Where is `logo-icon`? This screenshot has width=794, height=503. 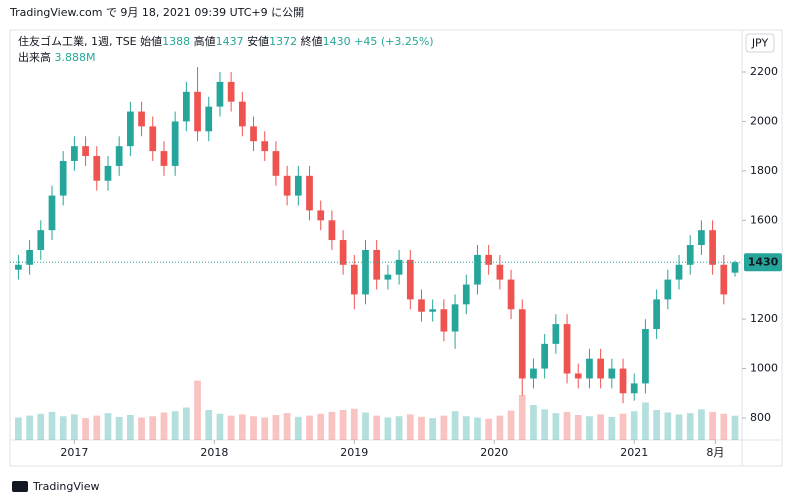 logo-icon is located at coordinates (20, 486).